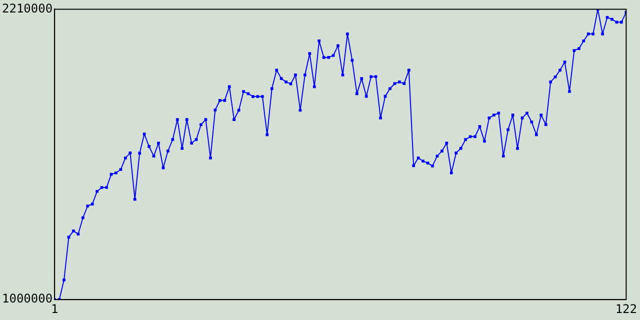 This screenshot has width=640, height=320. Describe the element at coordinates (626, 309) in the screenshot. I see `x-tick-label: 122` at that location.